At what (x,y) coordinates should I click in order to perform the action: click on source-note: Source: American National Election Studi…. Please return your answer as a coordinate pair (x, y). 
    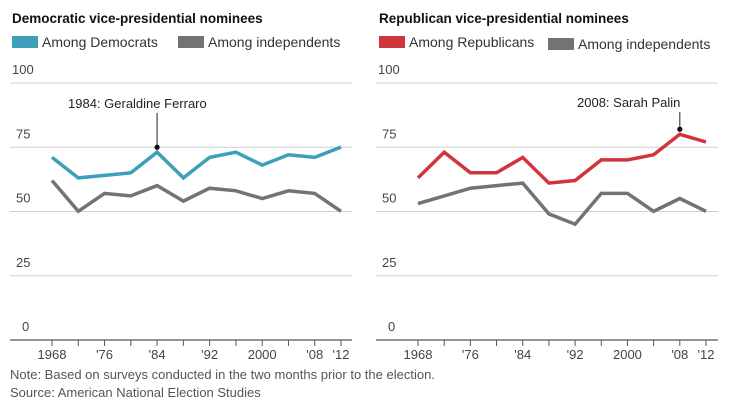
    Looking at the image, I should click on (135, 392).